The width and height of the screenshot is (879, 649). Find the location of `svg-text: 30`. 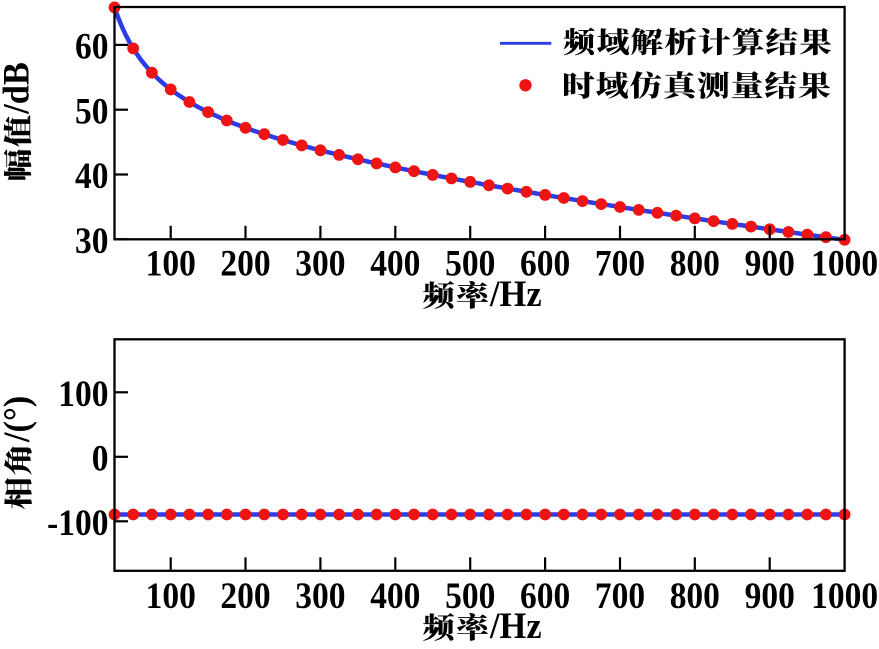

svg-text: 30 is located at coordinates (91, 240).